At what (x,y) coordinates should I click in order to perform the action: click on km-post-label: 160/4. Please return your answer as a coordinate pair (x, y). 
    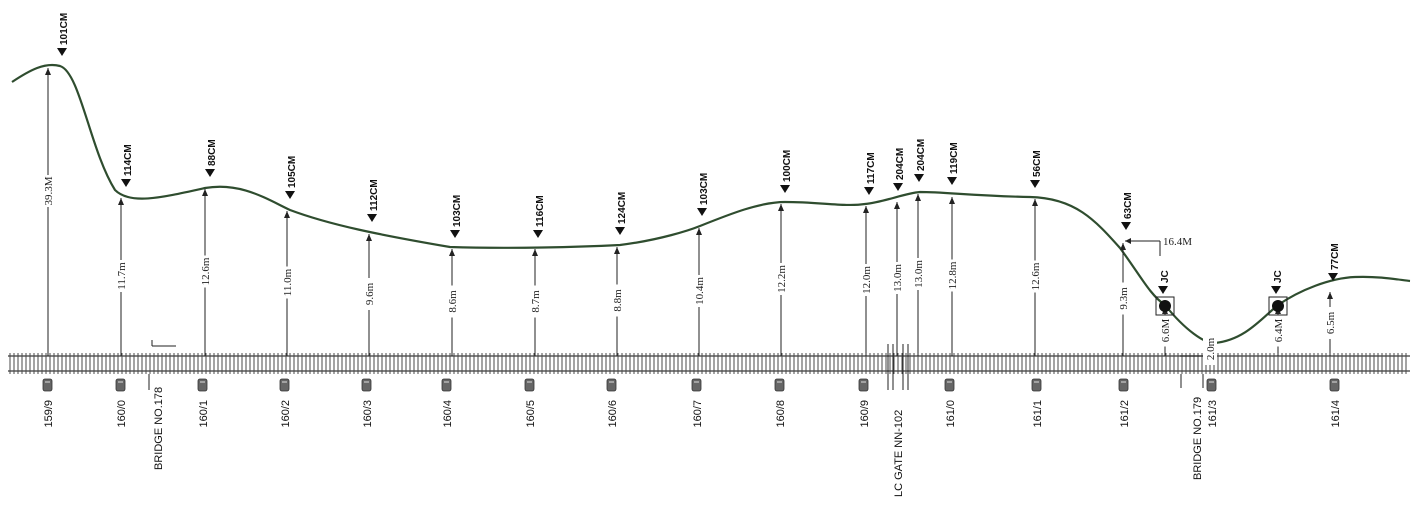
    Looking at the image, I should click on (448, 414).